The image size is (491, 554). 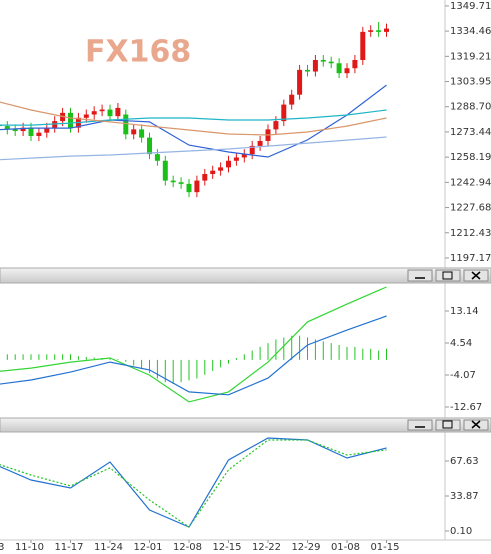 I want to click on y-tick-label: -12.67, so click(x=466, y=407).